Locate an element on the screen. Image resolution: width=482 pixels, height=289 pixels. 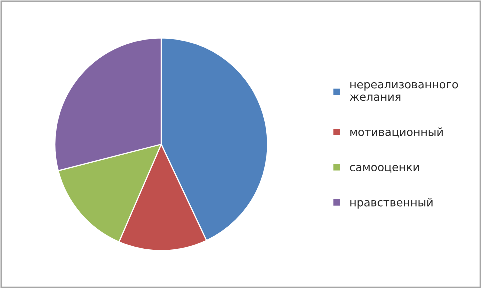
legend-label: нравственный is located at coordinates (391, 203).